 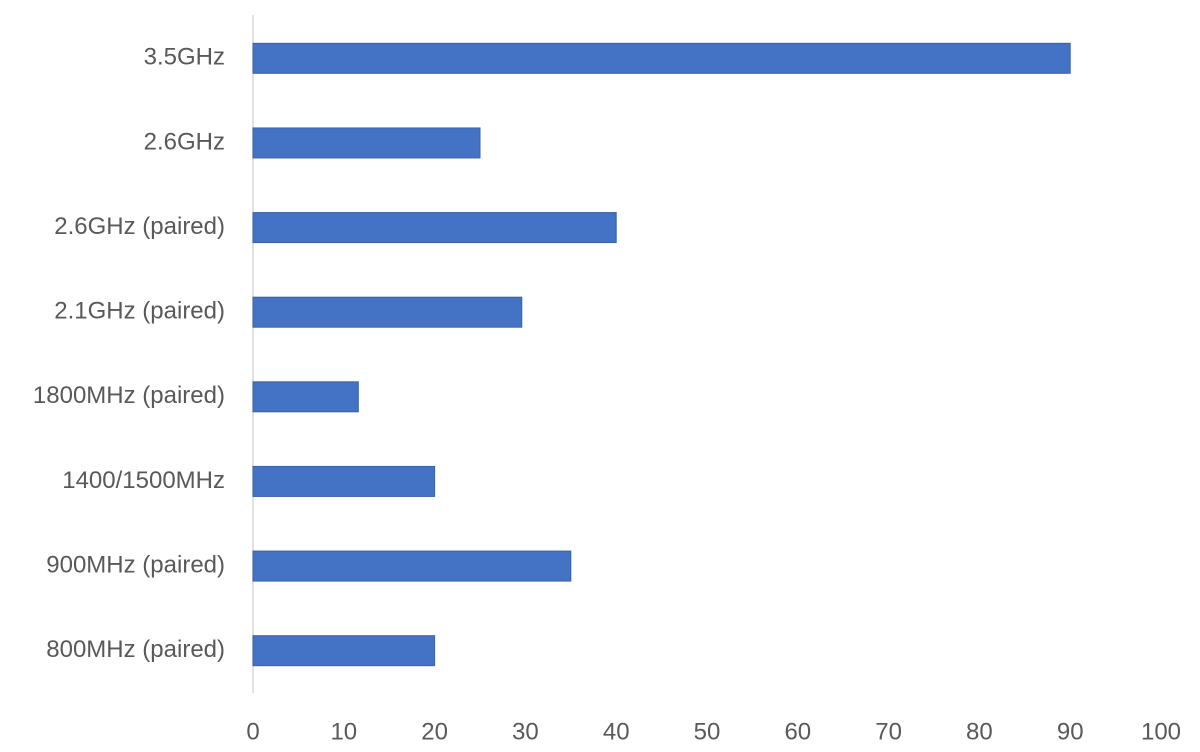 I want to click on y-tick-label: 1800MHz (paired), so click(x=129, y=395).